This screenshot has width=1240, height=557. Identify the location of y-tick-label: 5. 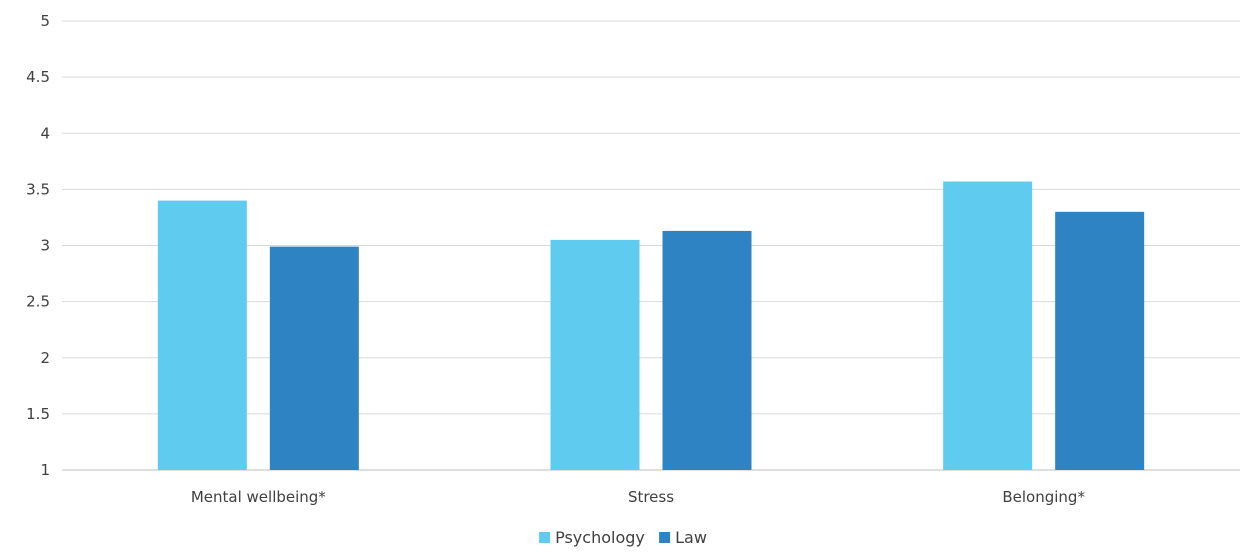
(45, 21).